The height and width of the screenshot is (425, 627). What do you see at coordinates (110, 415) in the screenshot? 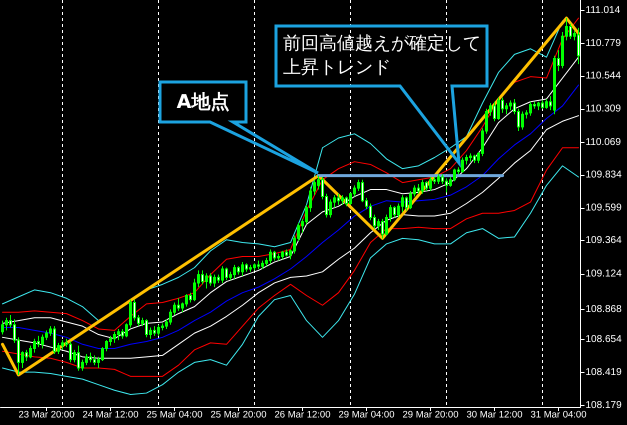
I see `x-tick-label: 24 Mar 12:00` at bounding box center [110, 415].